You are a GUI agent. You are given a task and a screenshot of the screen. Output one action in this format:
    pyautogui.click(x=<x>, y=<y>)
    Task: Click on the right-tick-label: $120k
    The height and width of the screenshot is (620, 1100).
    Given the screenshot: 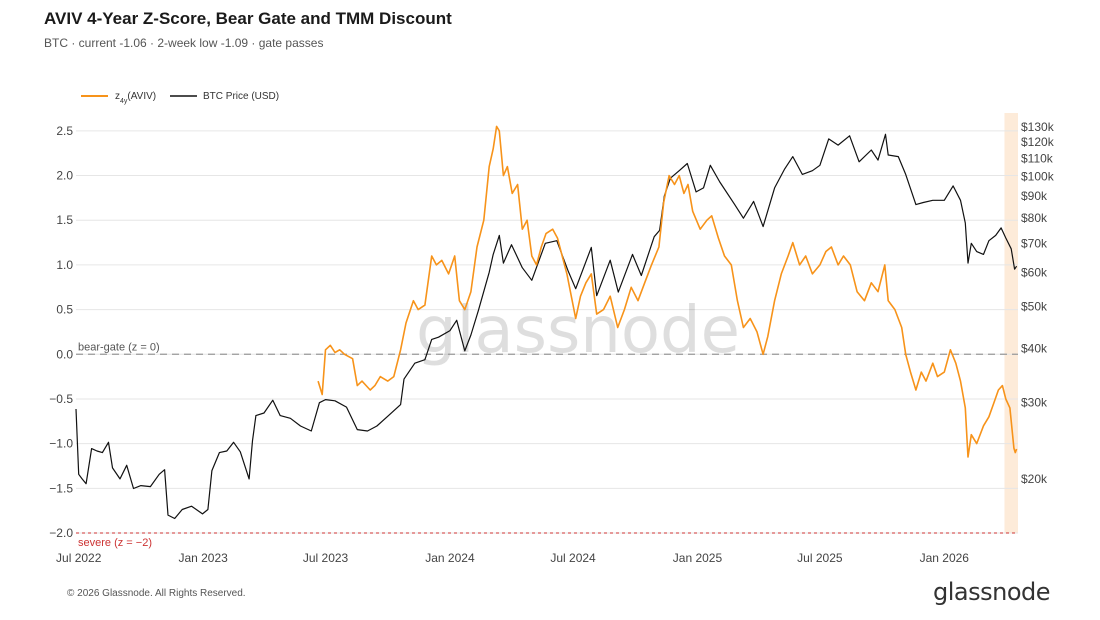 What is the action you would take?
    pyautogui.click(x=1038, y=142)
    